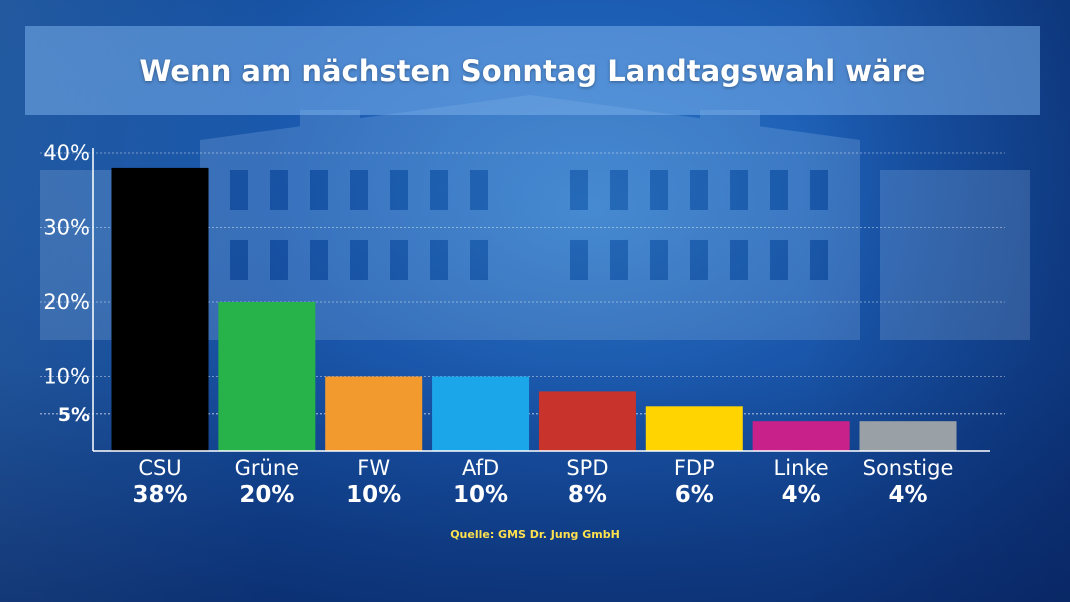 Image resolution: width=1070 pixels, height=602 pixels. What do you see at coordinates (267, 468) in the screenshot?
I see `category-label-grüne: Grüne` at bounding box center [267, 468].